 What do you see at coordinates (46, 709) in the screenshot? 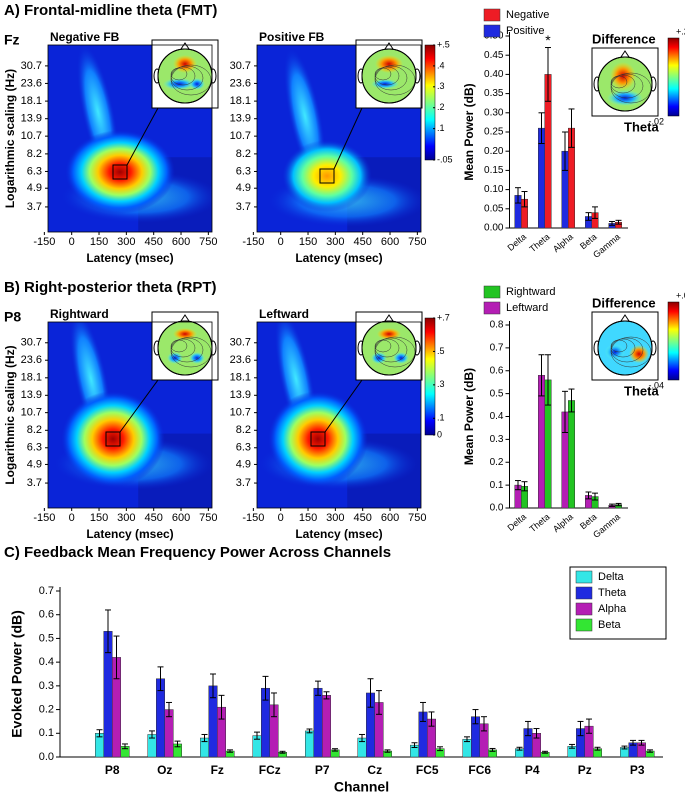
I see `y-tick-label: 0.2` at bounding box center [46, 709].